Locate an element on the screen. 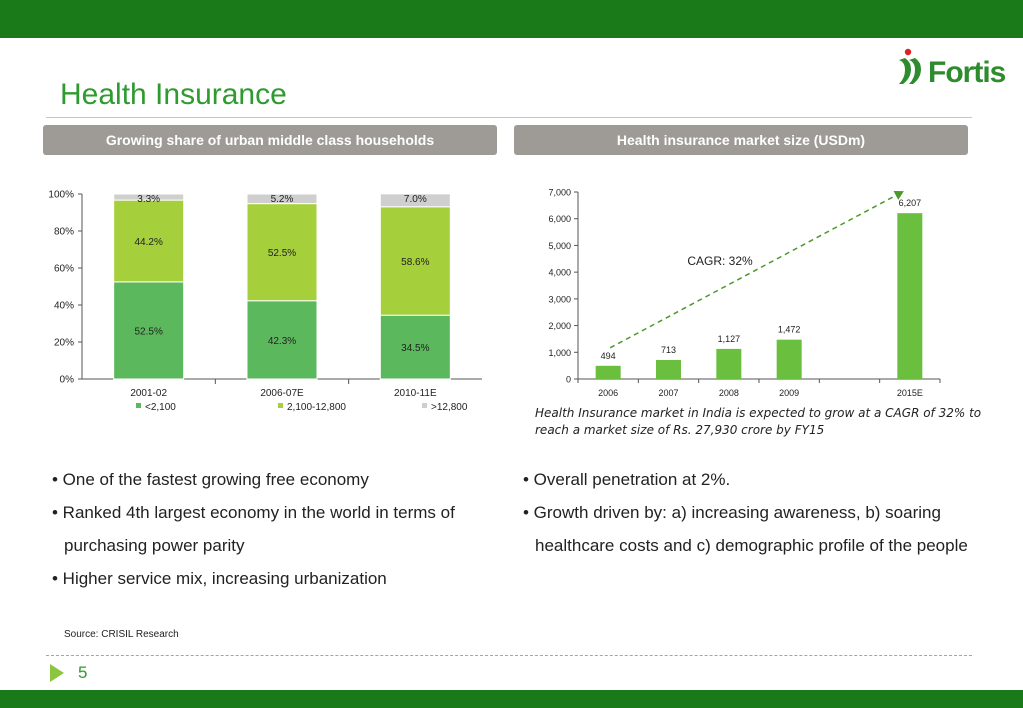 This screenshot has height=708, width=1023. y-tick-label: 100% is located at coordinates (61, 195).